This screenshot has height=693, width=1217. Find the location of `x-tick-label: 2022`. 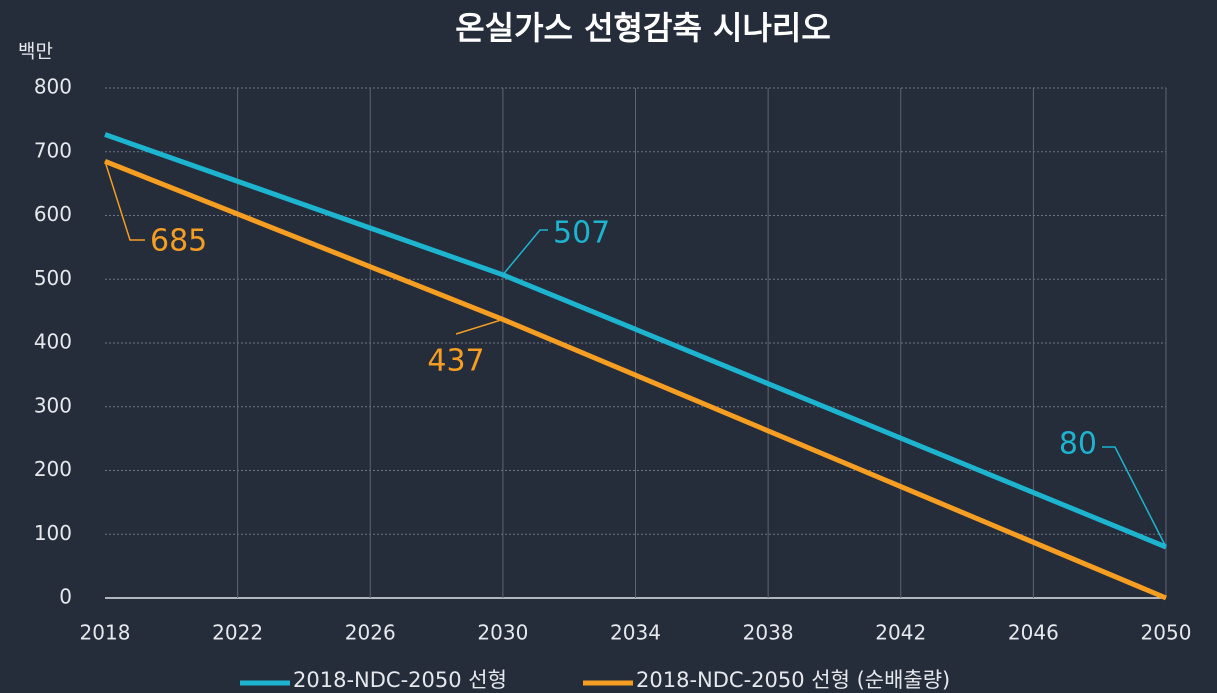

x-tick-label: 2022 is located at coordinates (237, 633).